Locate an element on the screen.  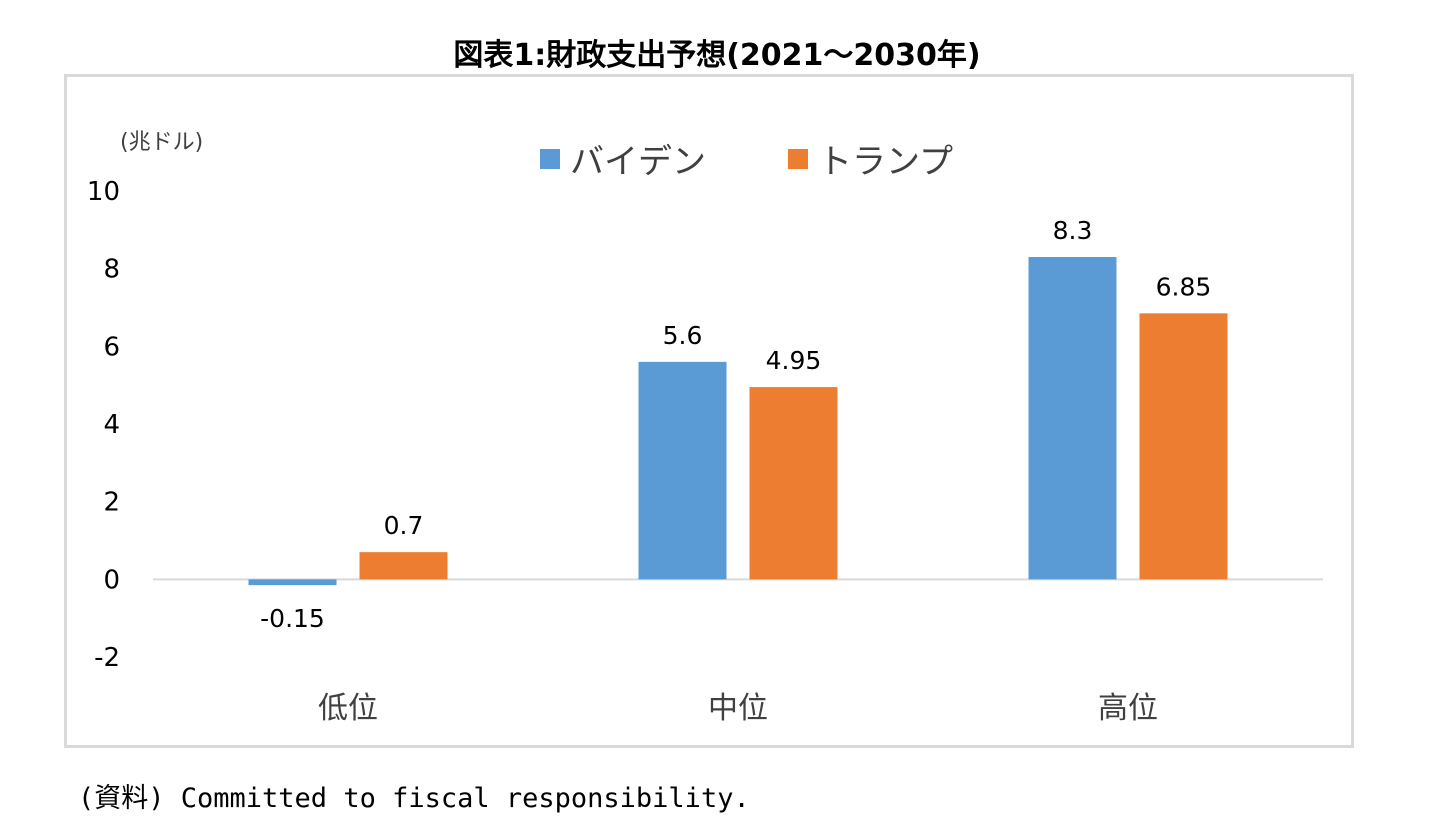
x-category-label: 中位 is located at coordinates (738, 708).